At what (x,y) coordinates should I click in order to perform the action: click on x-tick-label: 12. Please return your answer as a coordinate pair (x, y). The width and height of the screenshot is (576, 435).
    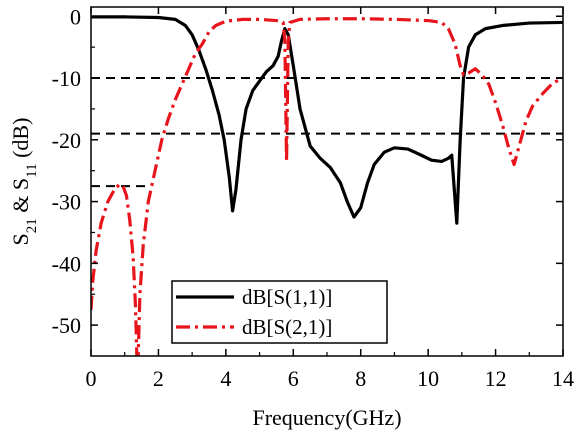
    Looking at the image, I should click on (496, 378).